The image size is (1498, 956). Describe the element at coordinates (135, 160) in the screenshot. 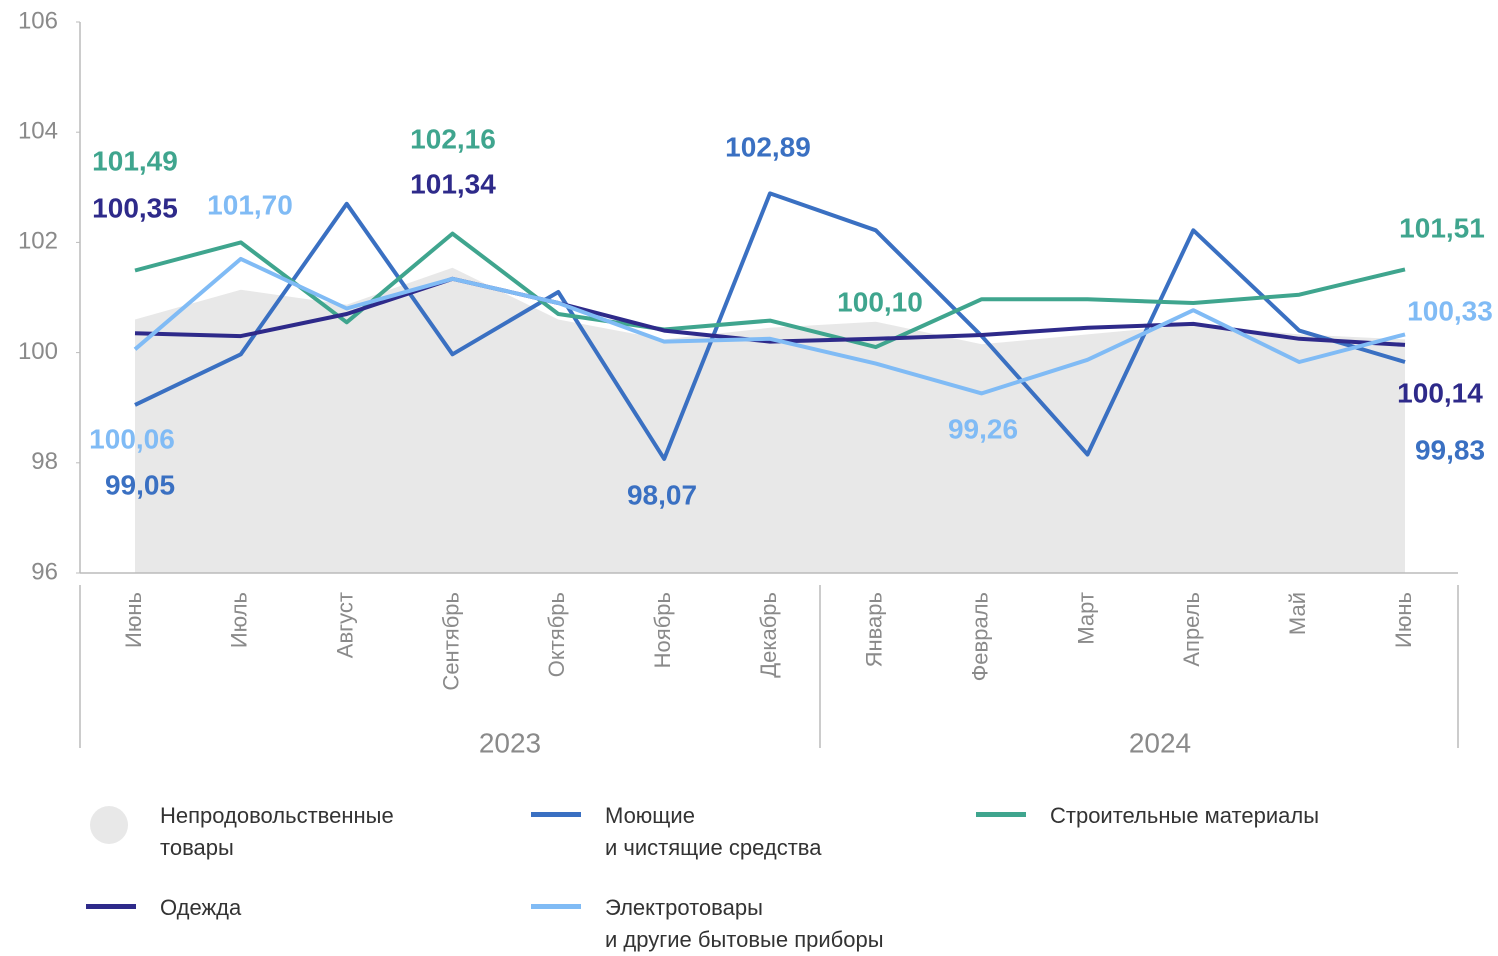

I see `value-label: 101,49` at that location.